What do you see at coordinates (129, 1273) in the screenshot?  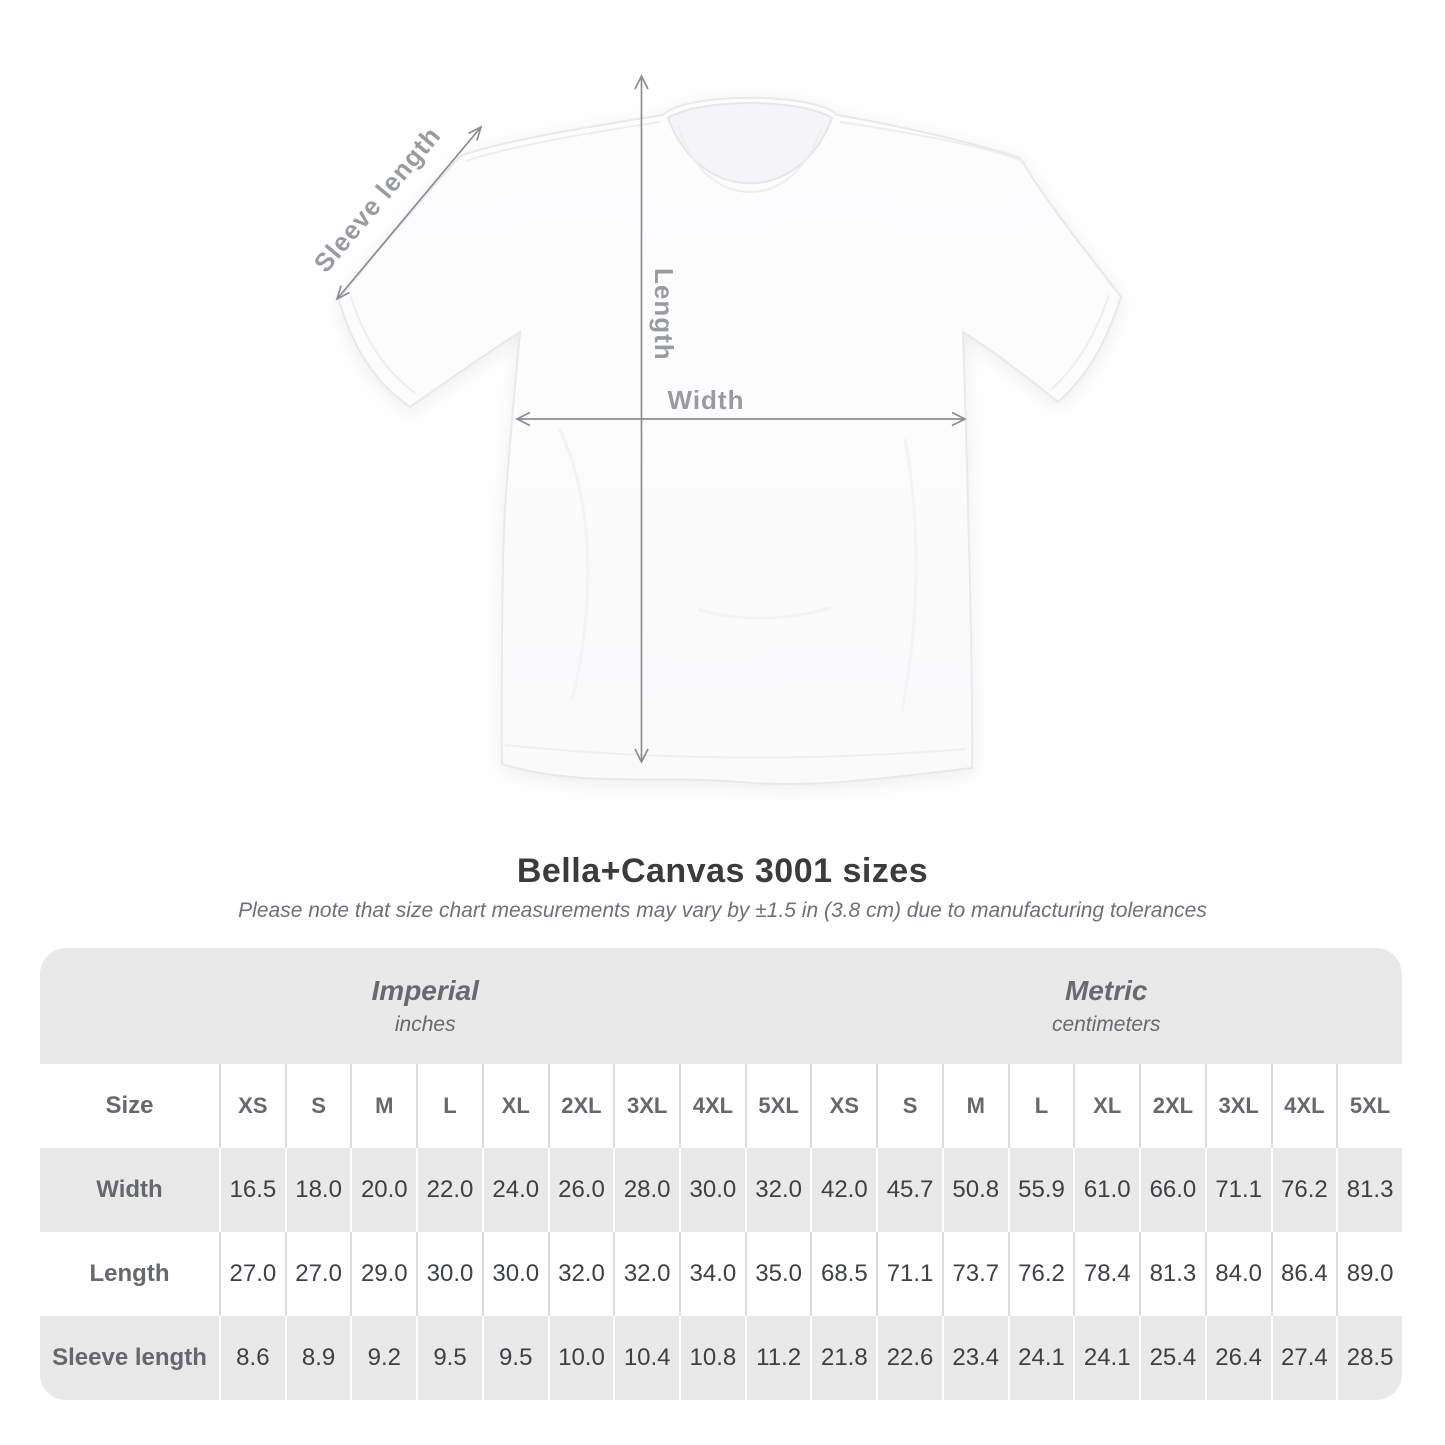 I see `row-label-cell: Length` at bounding box center [129, 1273].